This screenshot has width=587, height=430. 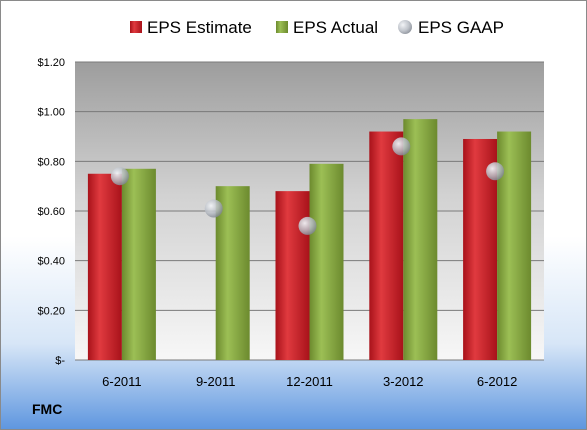 I want to click on y-tick-label: $0.40, so click(x=51, y=262).